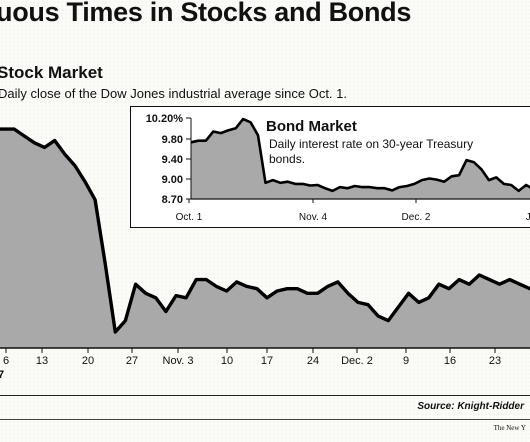  Describe the element at coordinates (313, 217) in the screenshot. I see `bond-x-tick-label: Nov. 4` at that location.